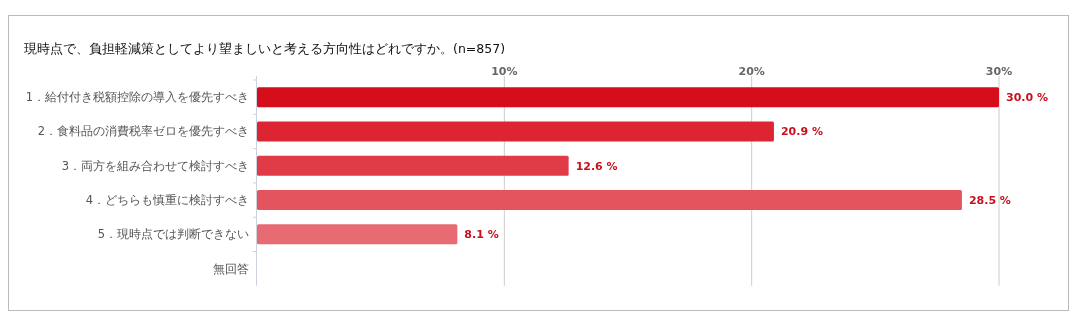 This screenshot has width=1088, height=335. I want to click on y-tick-label: 無回答, so click(231, 268).